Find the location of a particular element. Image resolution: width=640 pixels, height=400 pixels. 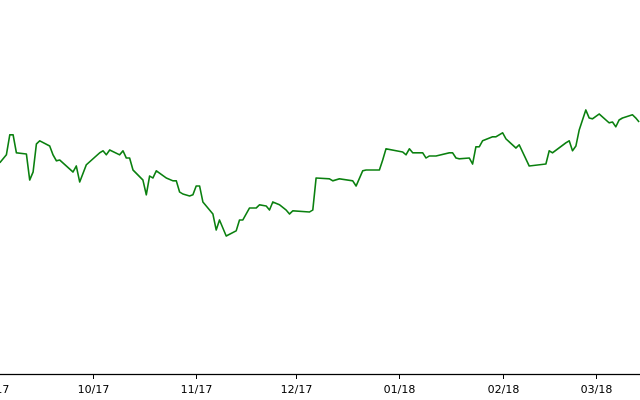

x-tick-label: 02/18 is located at coordinates (504, 389).